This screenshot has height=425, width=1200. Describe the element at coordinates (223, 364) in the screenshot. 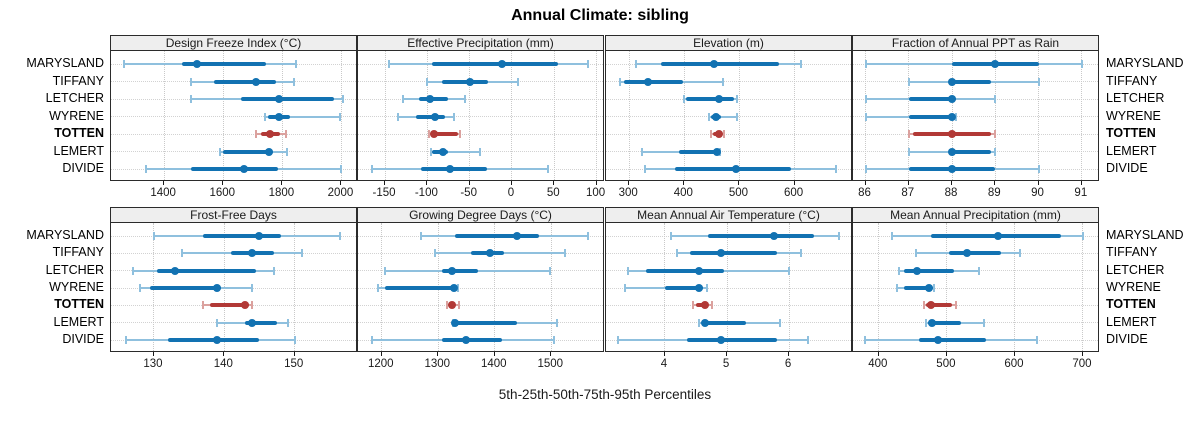

I see `x-tick-label: 140` at that location.